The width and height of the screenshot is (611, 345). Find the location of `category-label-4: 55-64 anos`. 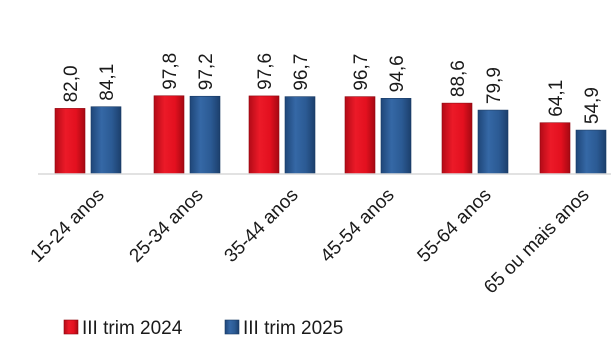

category-label-4: 55-64 anos is located at coordinates (455, 226).